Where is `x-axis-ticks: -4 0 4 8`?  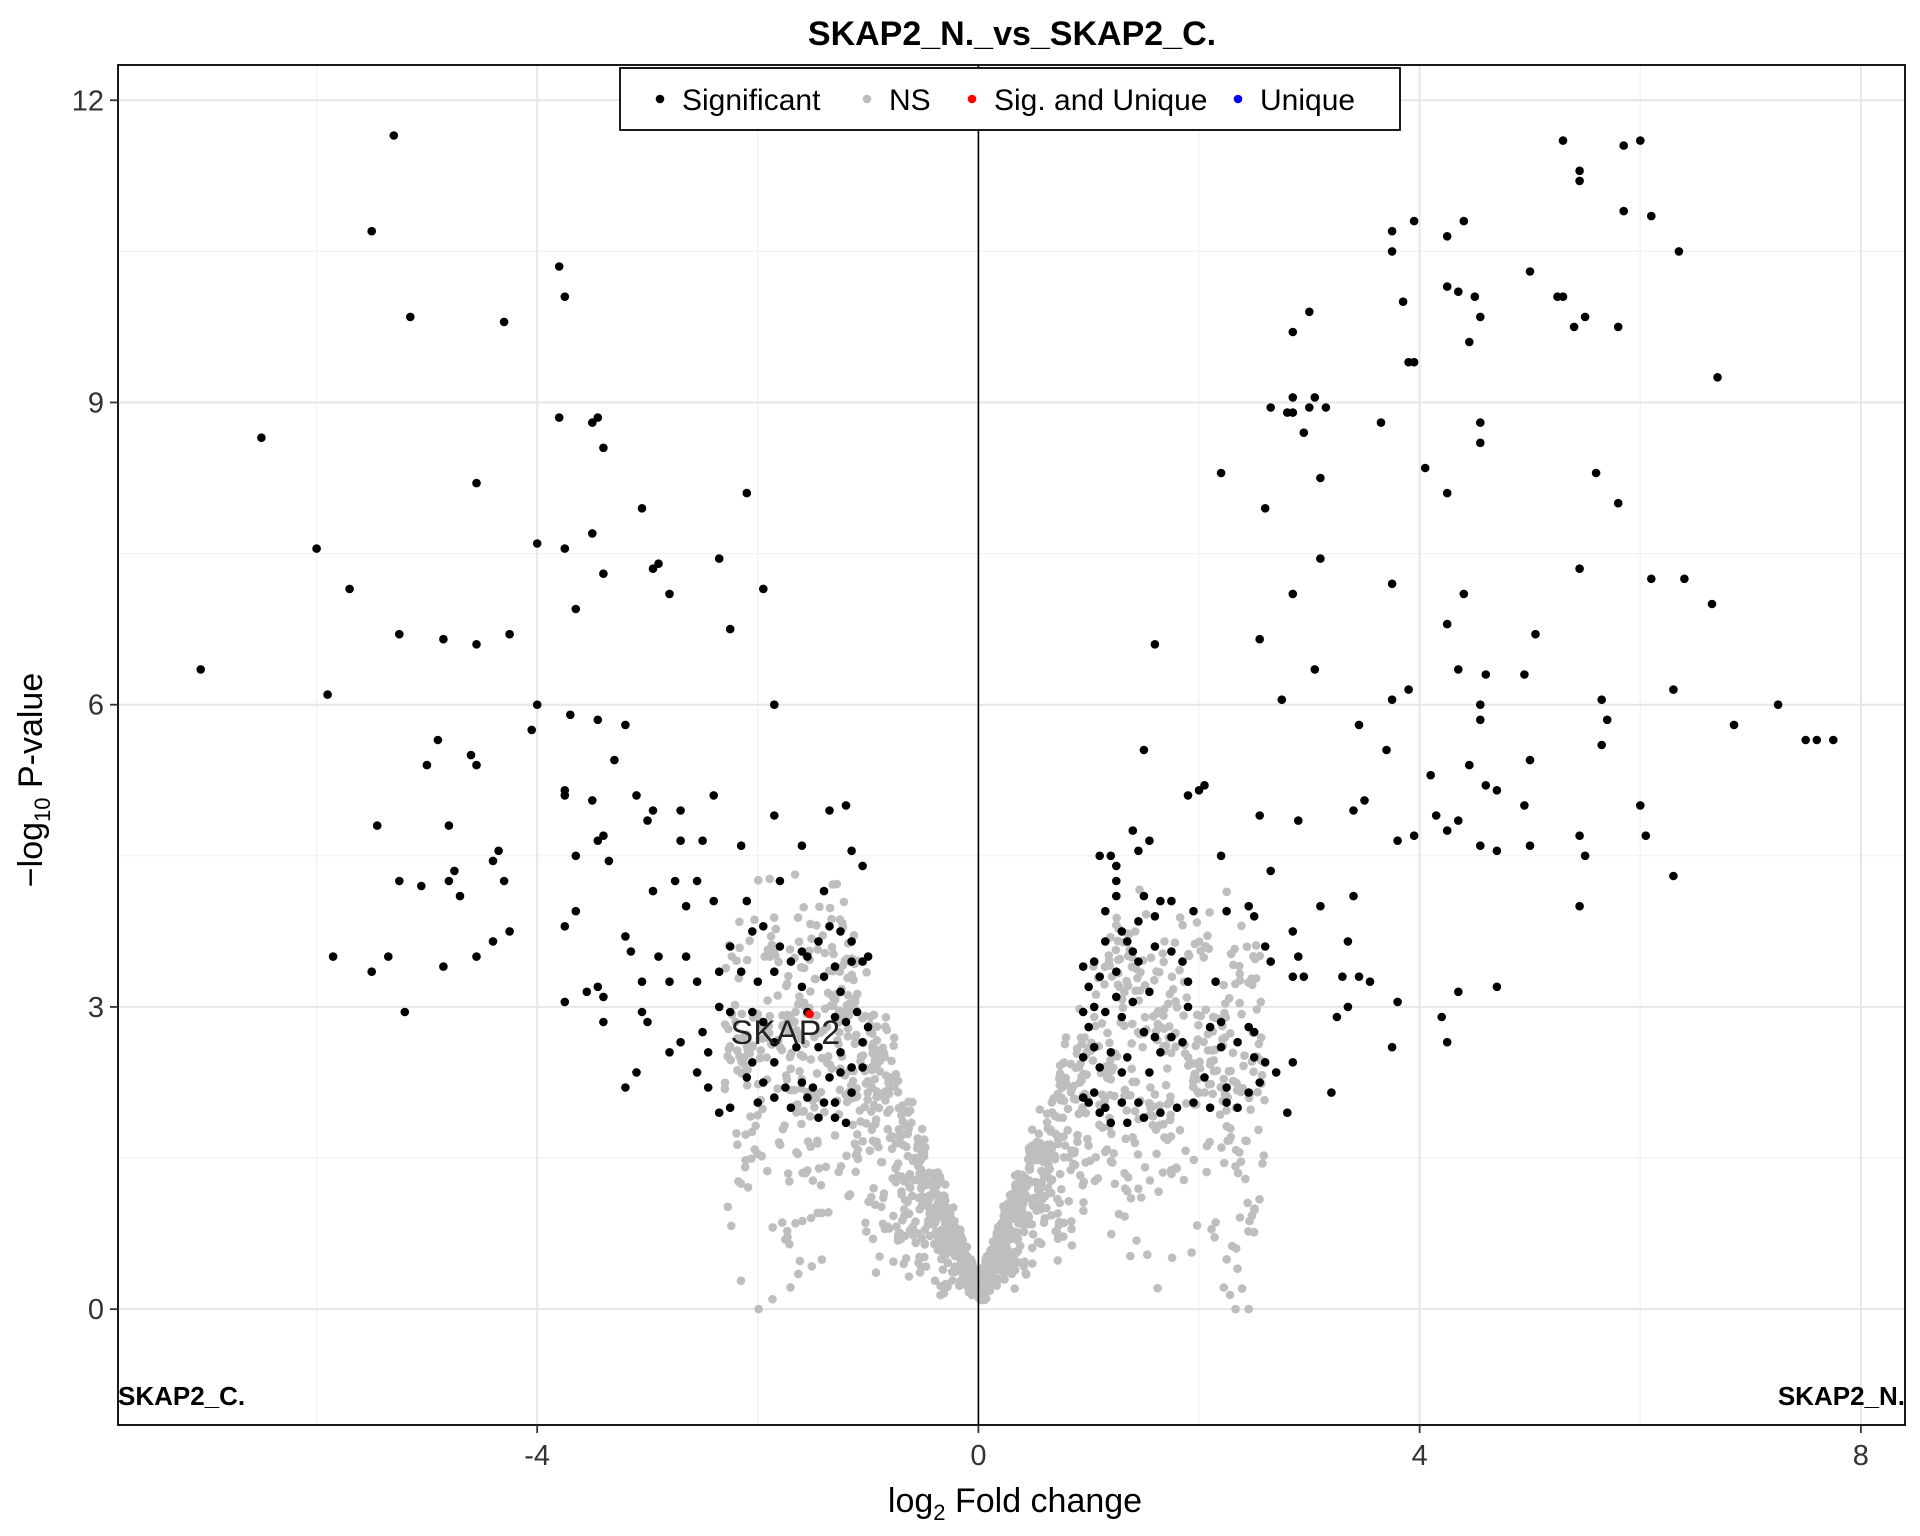
x-axis-ticks: -4 0 4 8 is located at coordinates (1196, 1448).